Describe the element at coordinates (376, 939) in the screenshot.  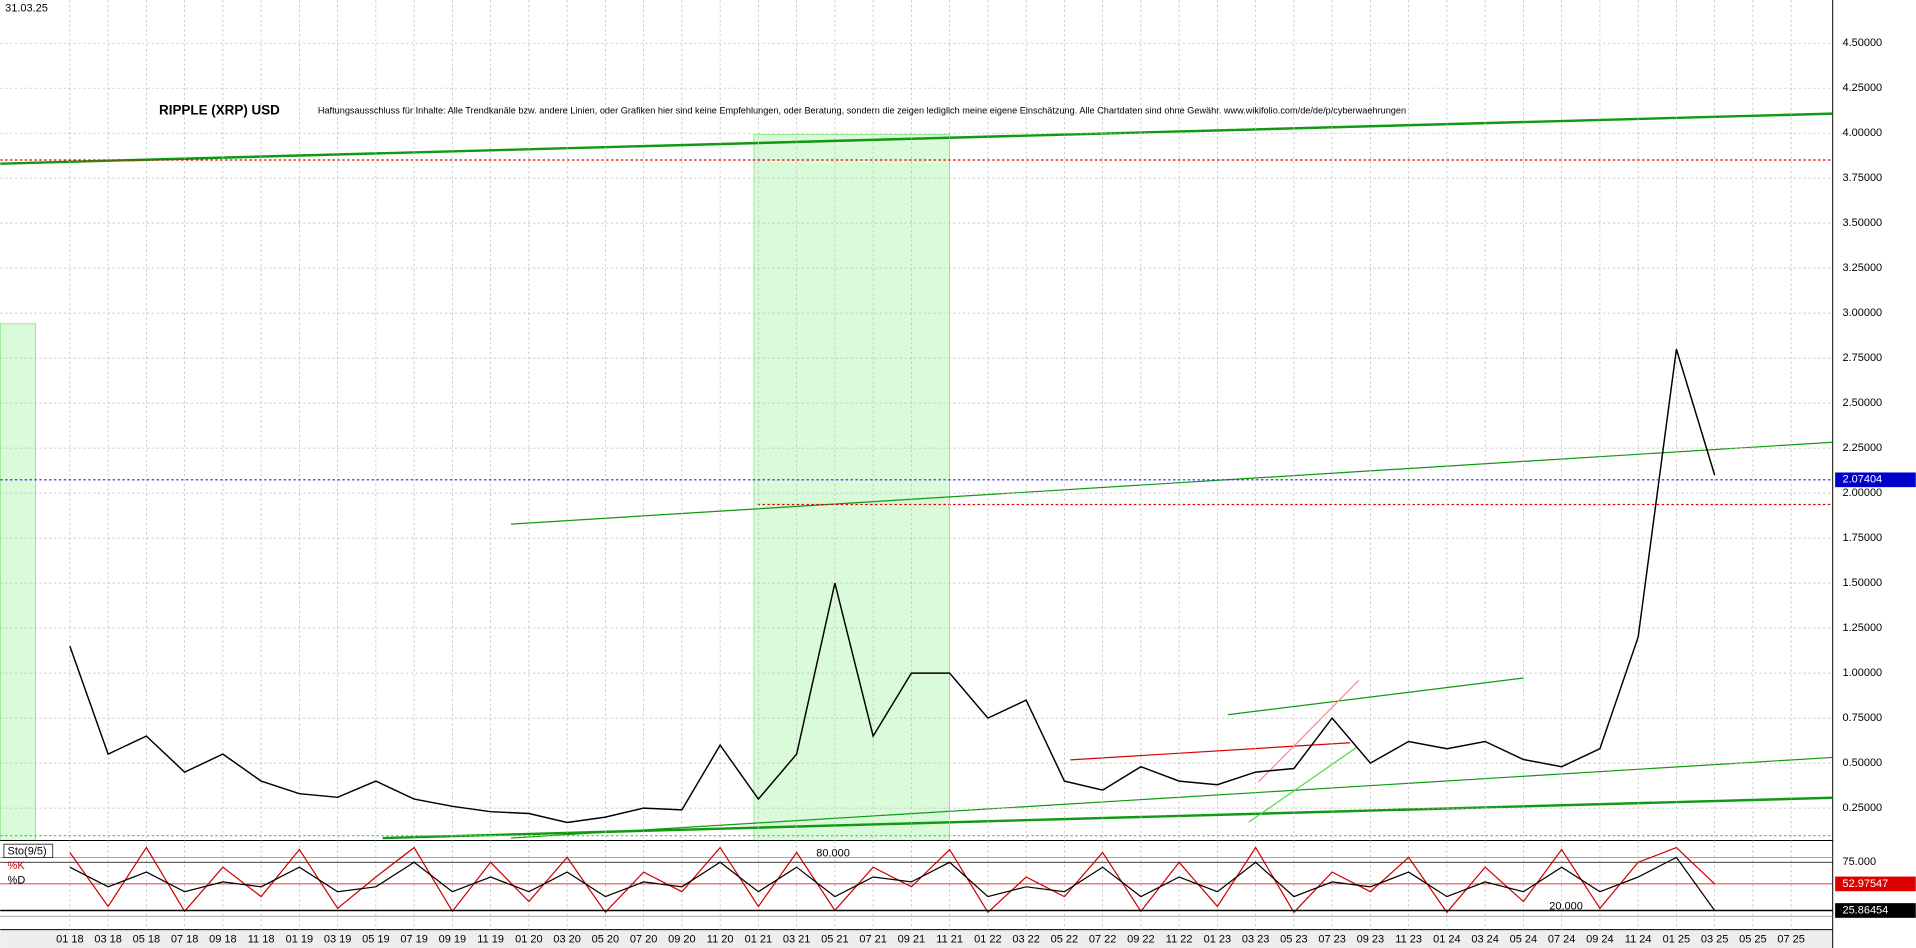
I see `x-tick-label: 05 19` at that location.